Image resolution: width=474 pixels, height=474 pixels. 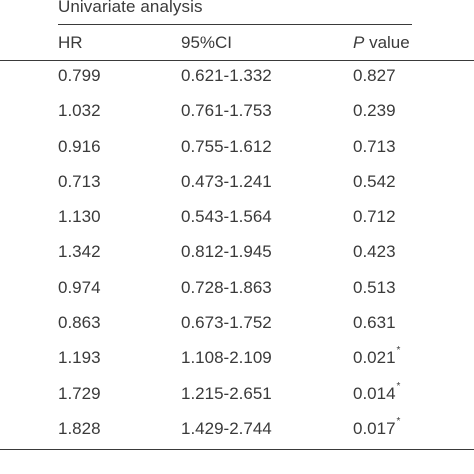 I want to click on cell-hr: 0.916, so click(x=79, y=146).